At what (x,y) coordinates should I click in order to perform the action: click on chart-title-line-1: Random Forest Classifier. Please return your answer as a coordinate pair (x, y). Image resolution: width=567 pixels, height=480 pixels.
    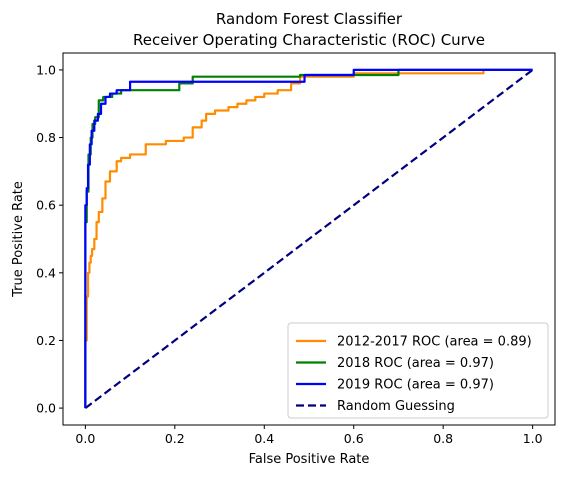
    Looking at the image, I should click on (309, 19).